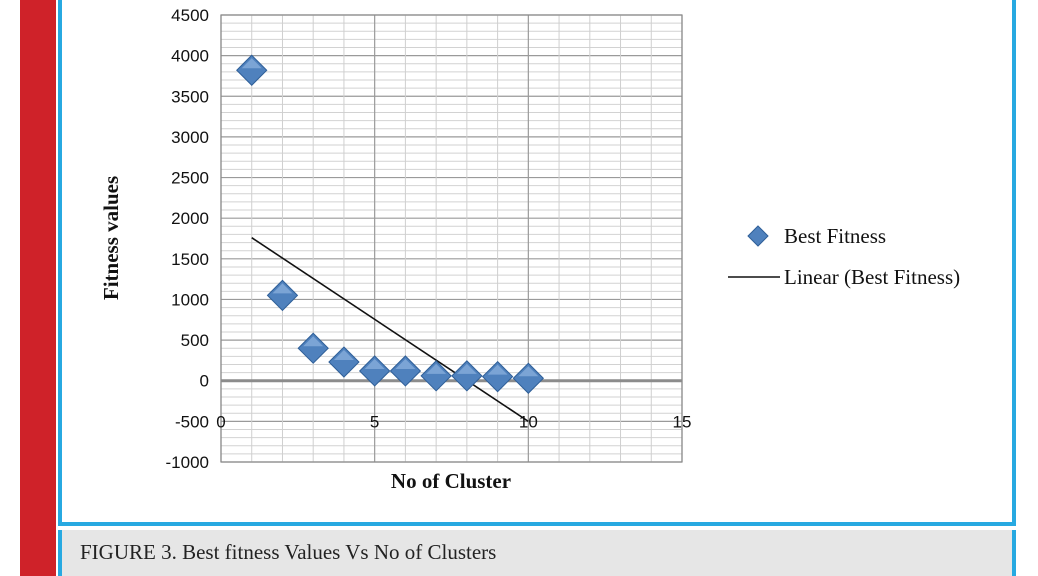 Image resolution: width=1038 pixels, height=576 pixels. What do you see at coordinates (204, 381) in the screenshot?
I see `y-tick-label: 0` at bounding box center [204, 381].